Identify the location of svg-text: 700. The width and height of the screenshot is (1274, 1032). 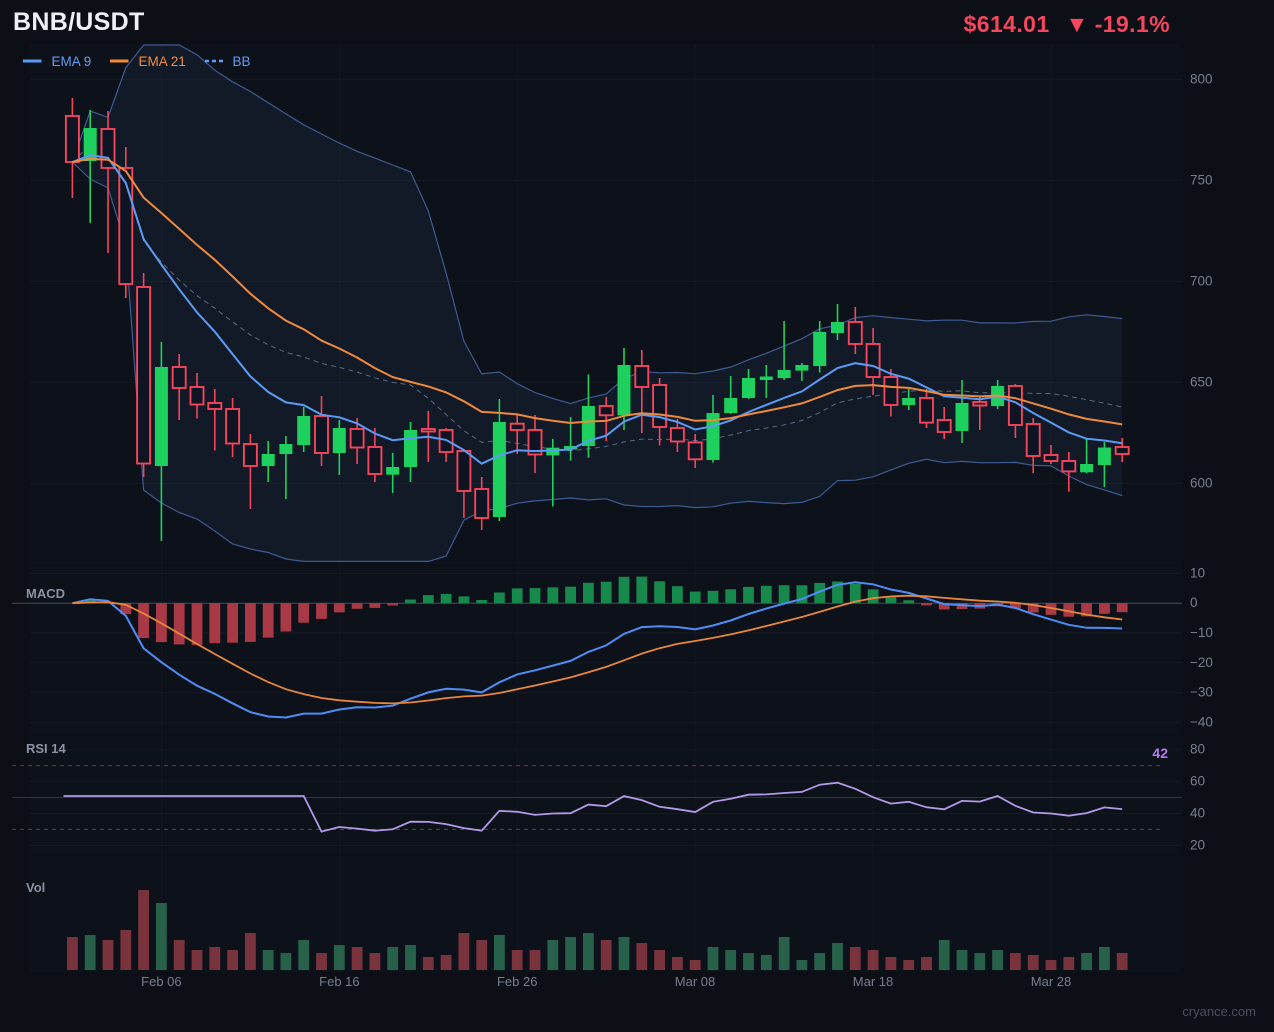
(1201, 280).